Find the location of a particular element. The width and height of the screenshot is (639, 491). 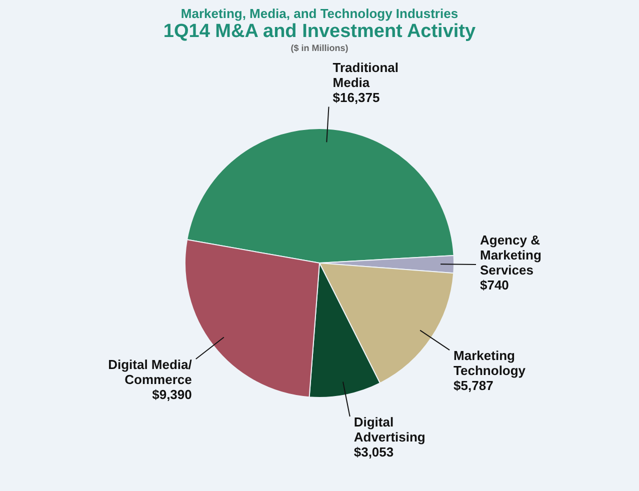

data-label: $16,375 is located at coordinates (356, 97).